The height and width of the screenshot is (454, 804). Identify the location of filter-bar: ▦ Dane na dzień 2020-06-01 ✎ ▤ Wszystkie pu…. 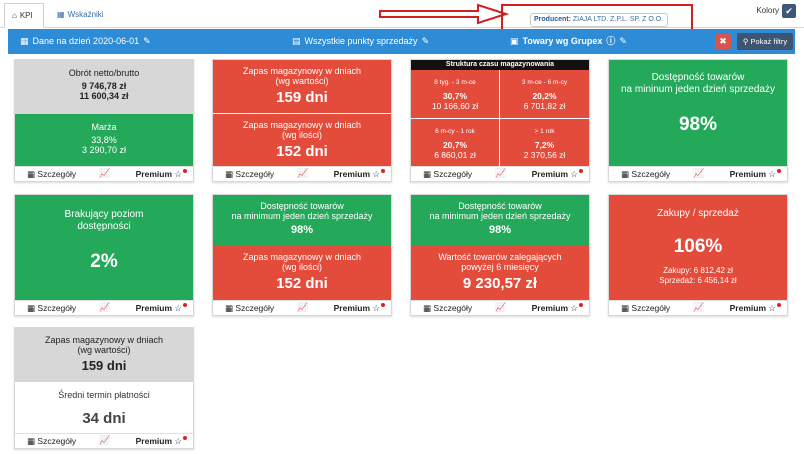
(401, 41).